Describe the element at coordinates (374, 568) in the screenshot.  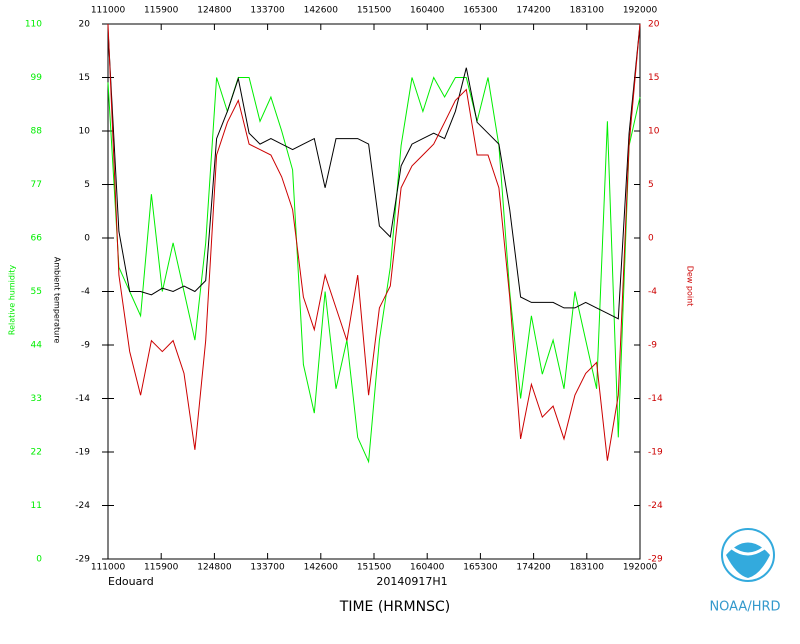
I see `x-tick-label: 151500` at that location.